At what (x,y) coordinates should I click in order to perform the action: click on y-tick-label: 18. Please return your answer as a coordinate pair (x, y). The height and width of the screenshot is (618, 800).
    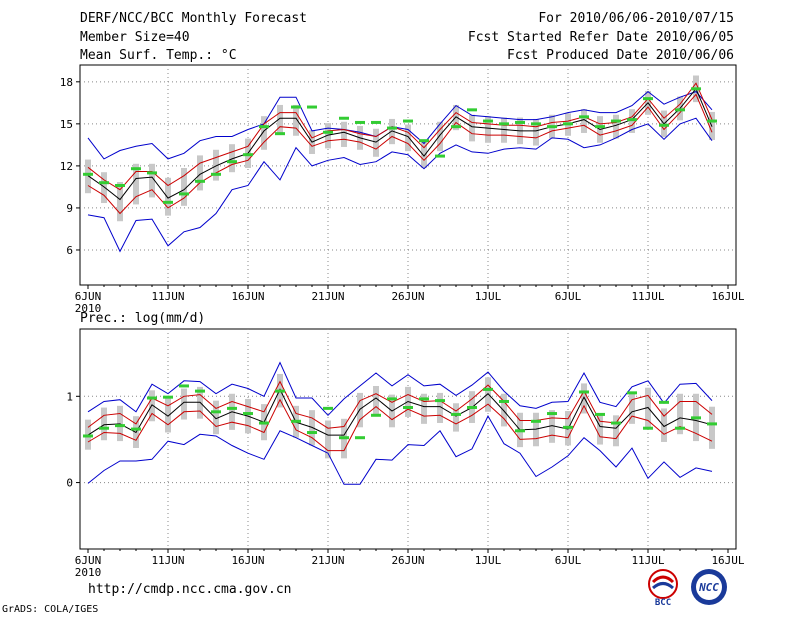
    Looking at the image, I should click on (66, 82).